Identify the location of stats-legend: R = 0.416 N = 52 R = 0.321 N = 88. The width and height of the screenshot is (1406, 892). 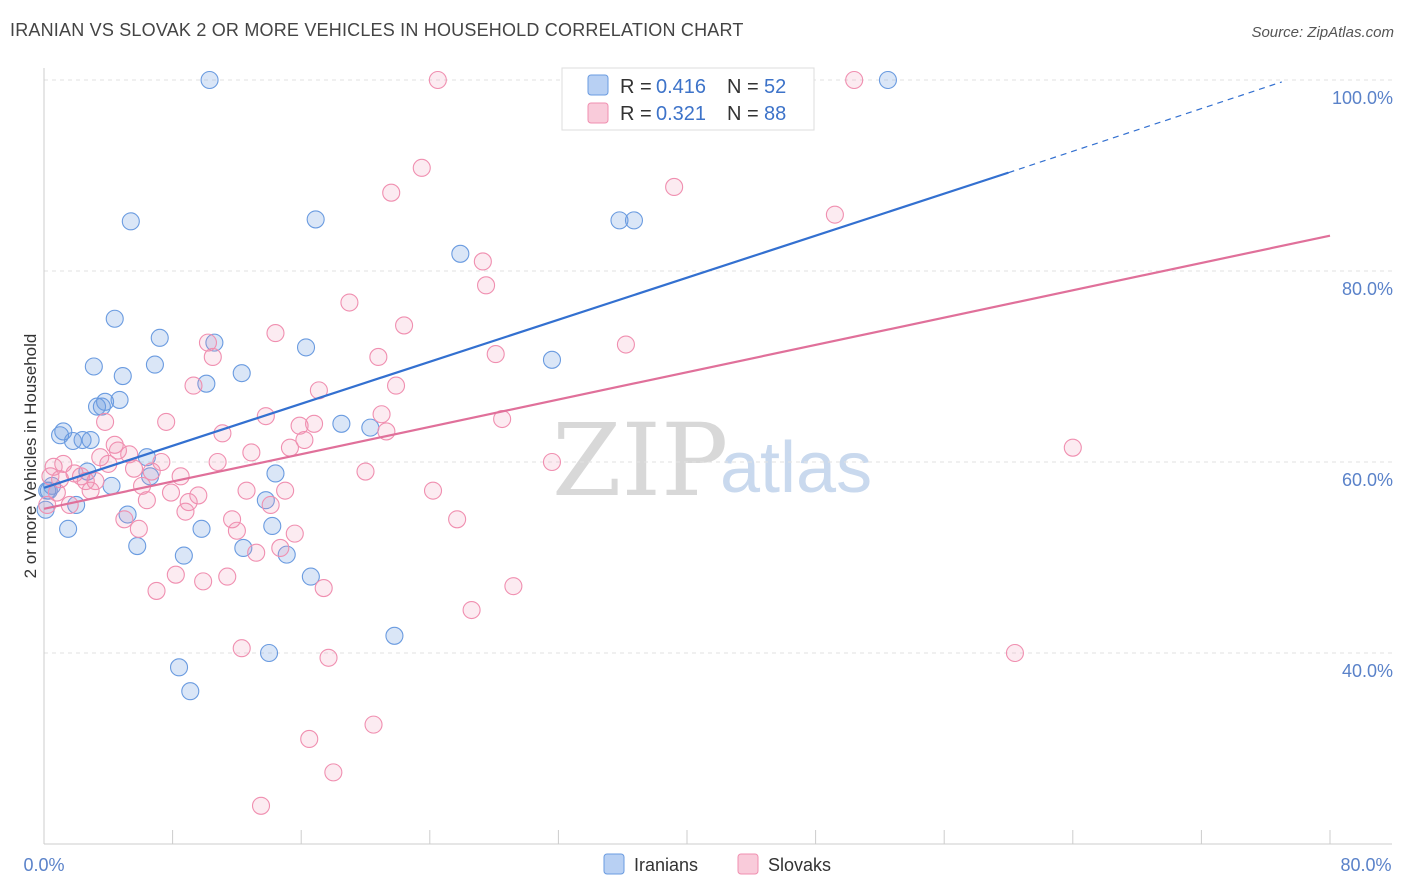
(688, 99).